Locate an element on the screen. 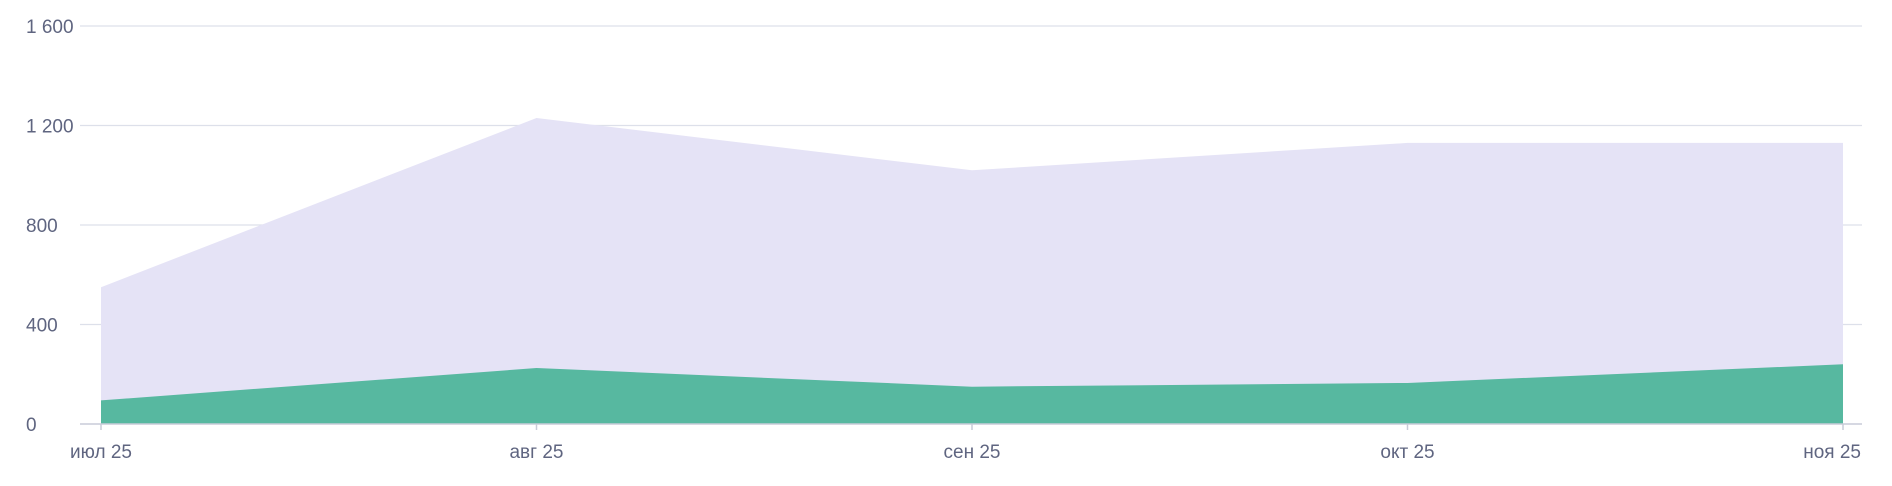  y-tick-label: 1 200 is located at coordinates (50, 127).